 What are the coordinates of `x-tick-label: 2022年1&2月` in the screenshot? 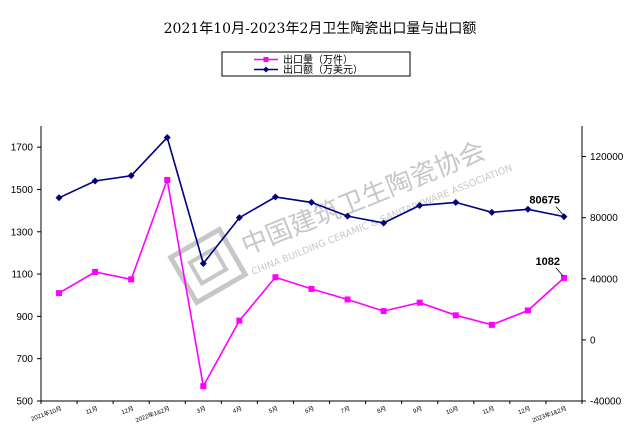 It's located at (152, 414).